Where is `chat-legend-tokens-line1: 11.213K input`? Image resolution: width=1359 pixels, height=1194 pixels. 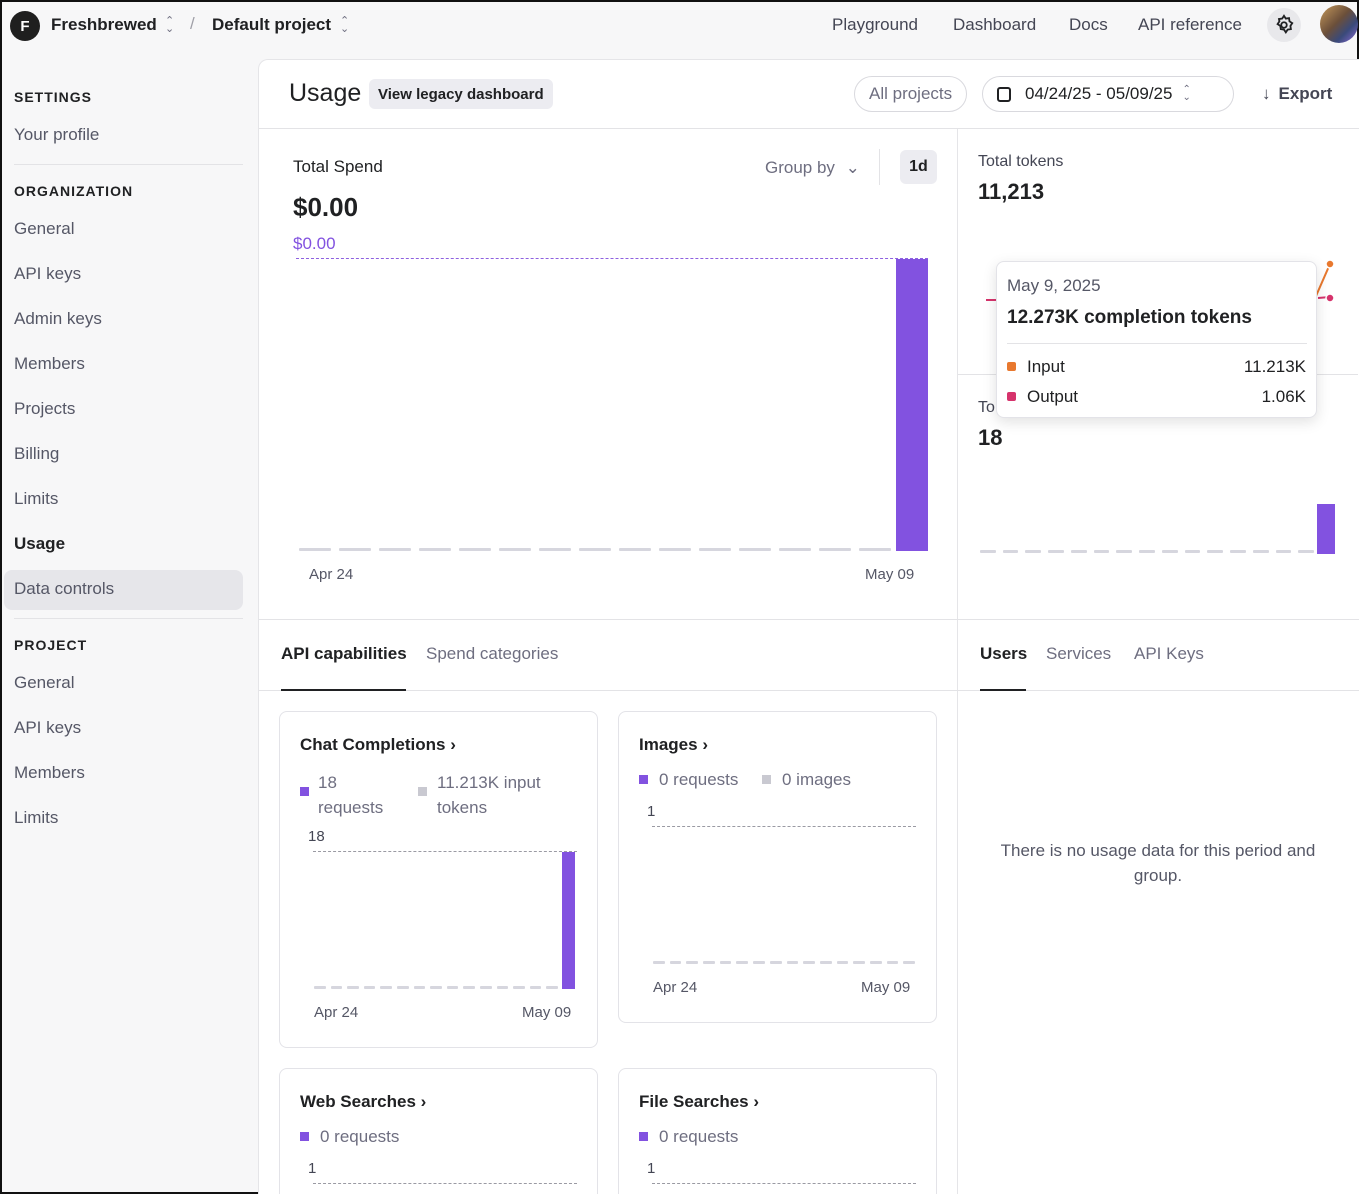
chat-legend-tokens-line1: 11.213K input is located at coordinates (489, 782).